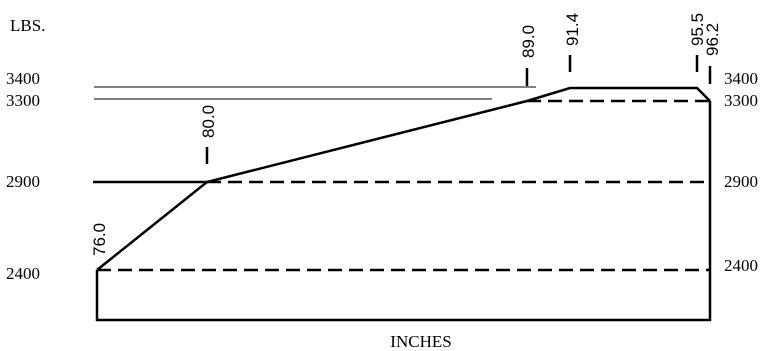  What do you see at coordinates (741, 78) in the screenshot?
I see `right-tick-label-3400: 3400` at bounding box center [741, 78].